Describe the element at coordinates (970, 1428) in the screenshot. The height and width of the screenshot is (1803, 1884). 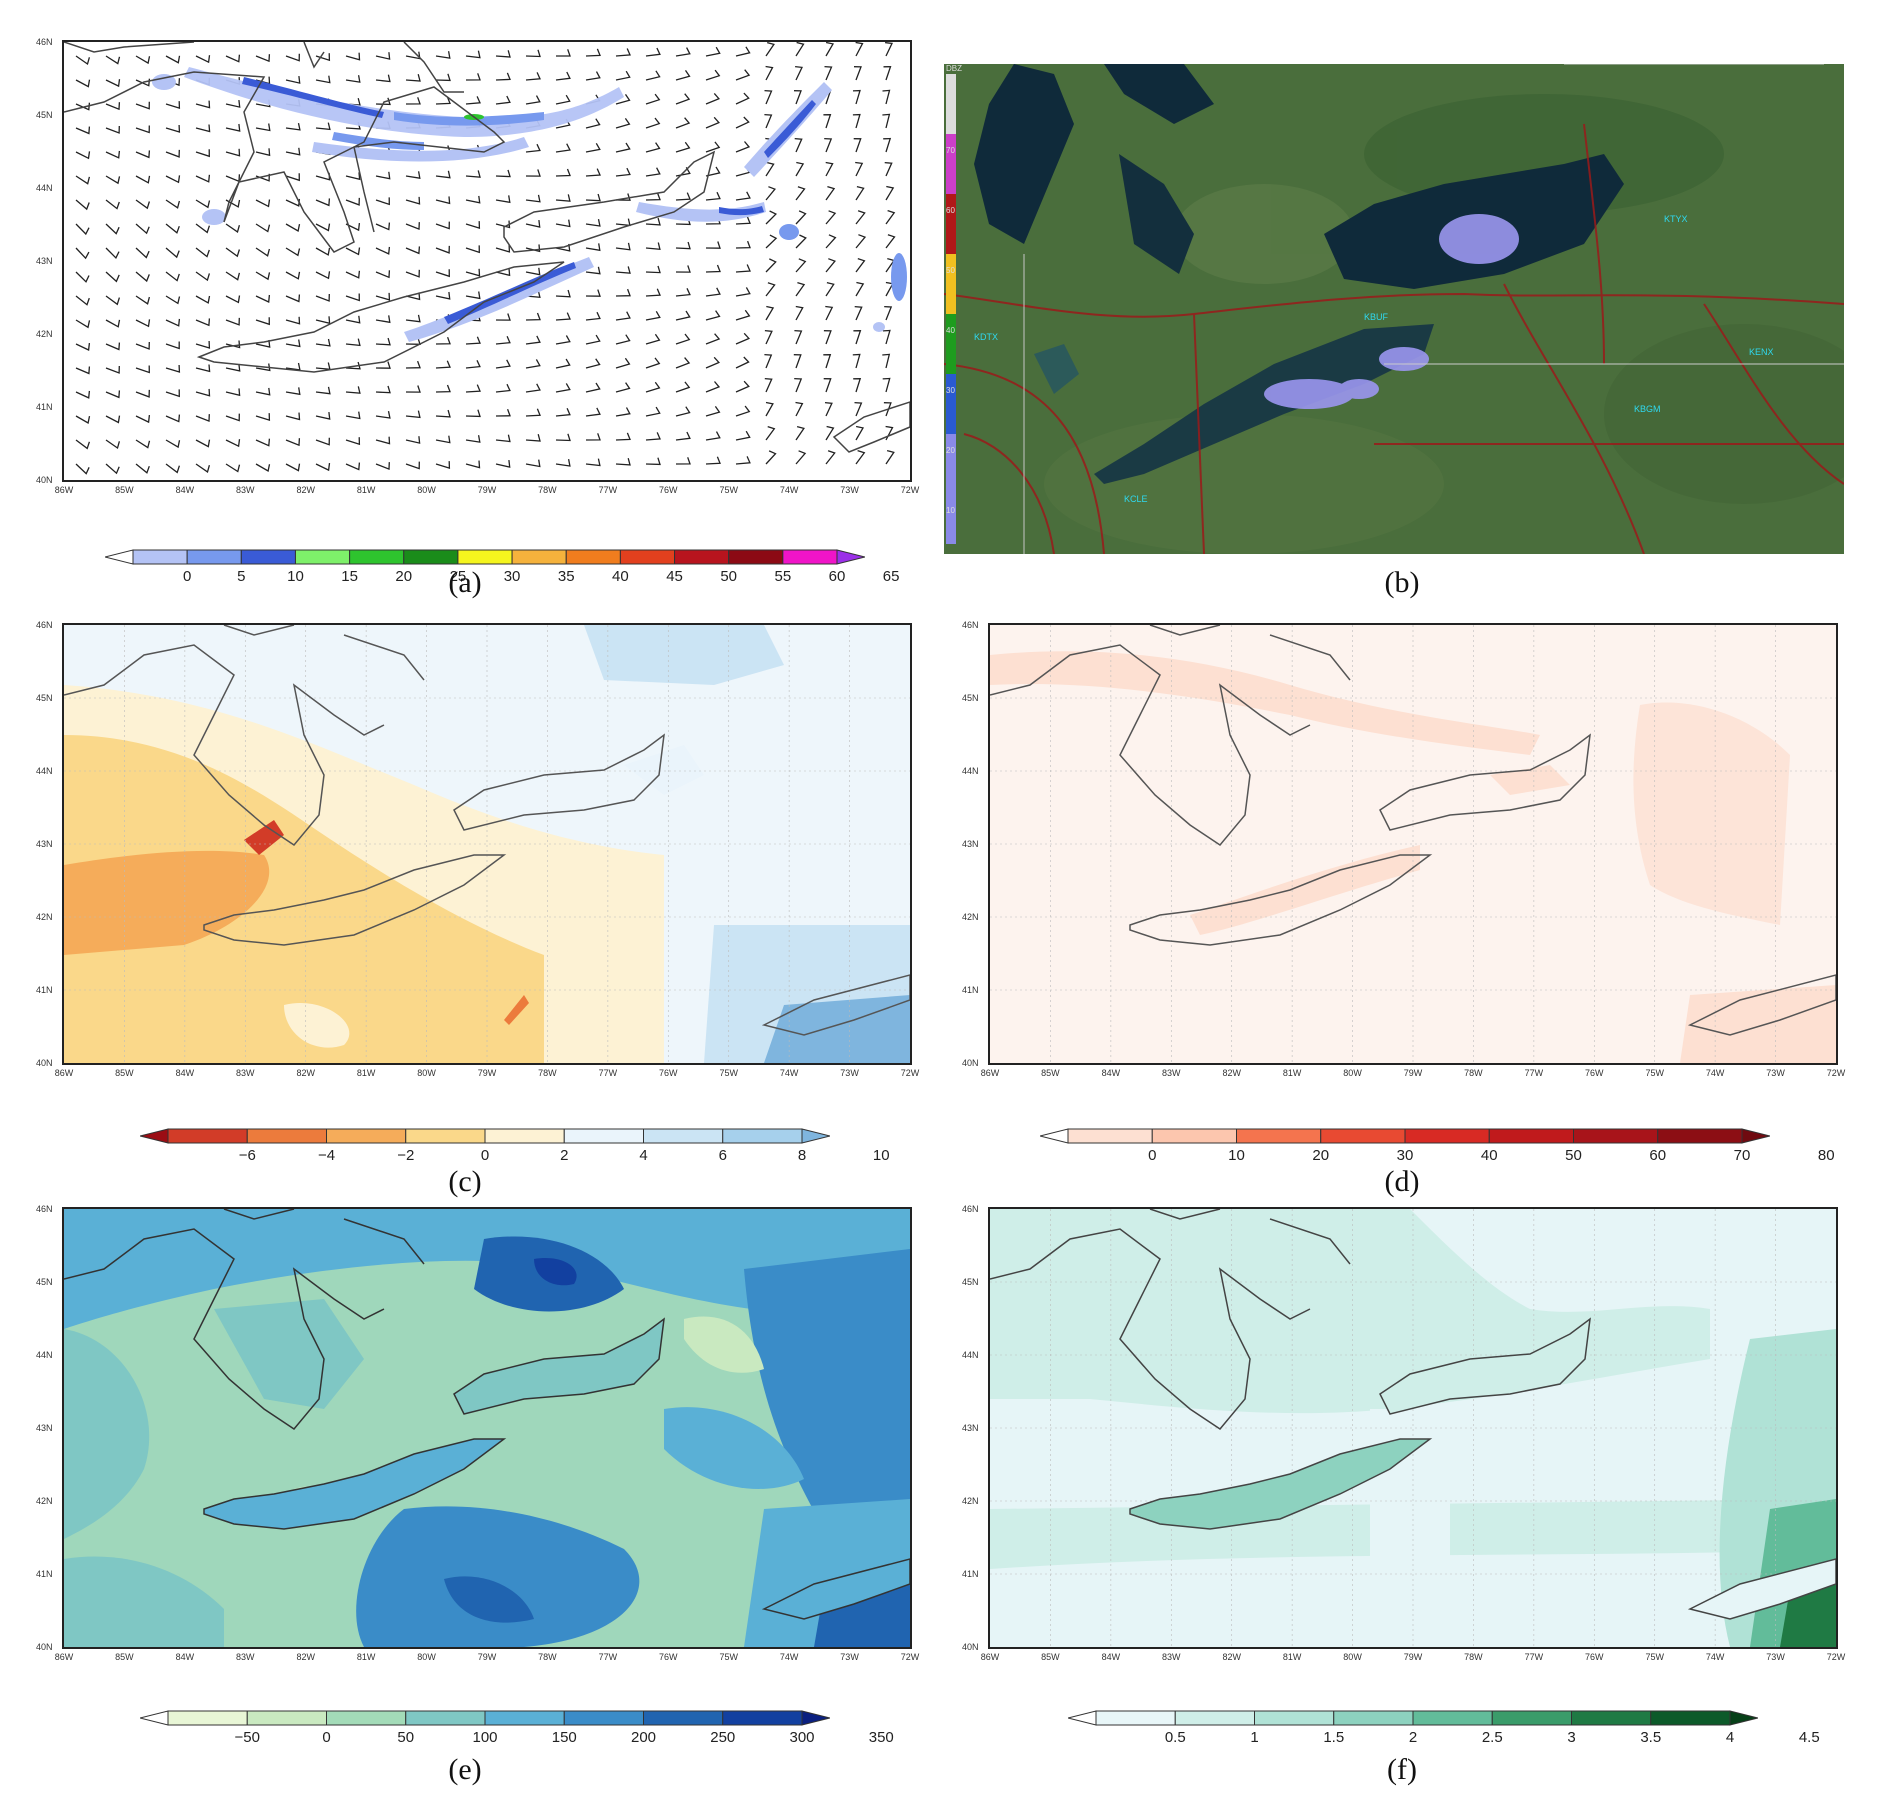
I see `lat-tick-label: 43N` at that location.